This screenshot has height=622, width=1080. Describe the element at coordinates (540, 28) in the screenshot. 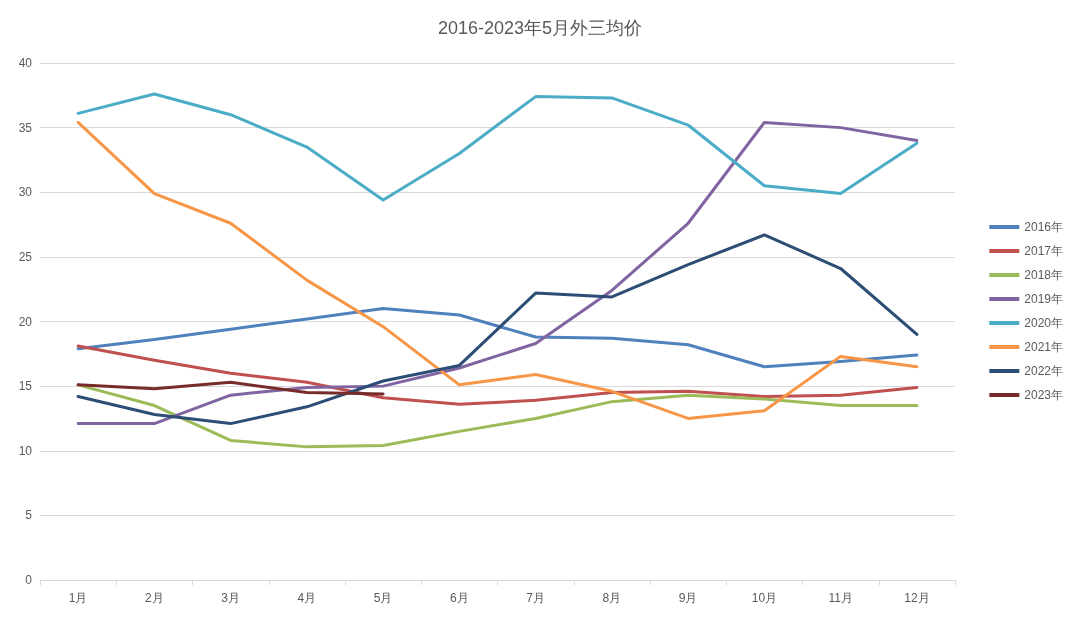

I see `chart-title: 2016-2023年5月外三均价` at that location.